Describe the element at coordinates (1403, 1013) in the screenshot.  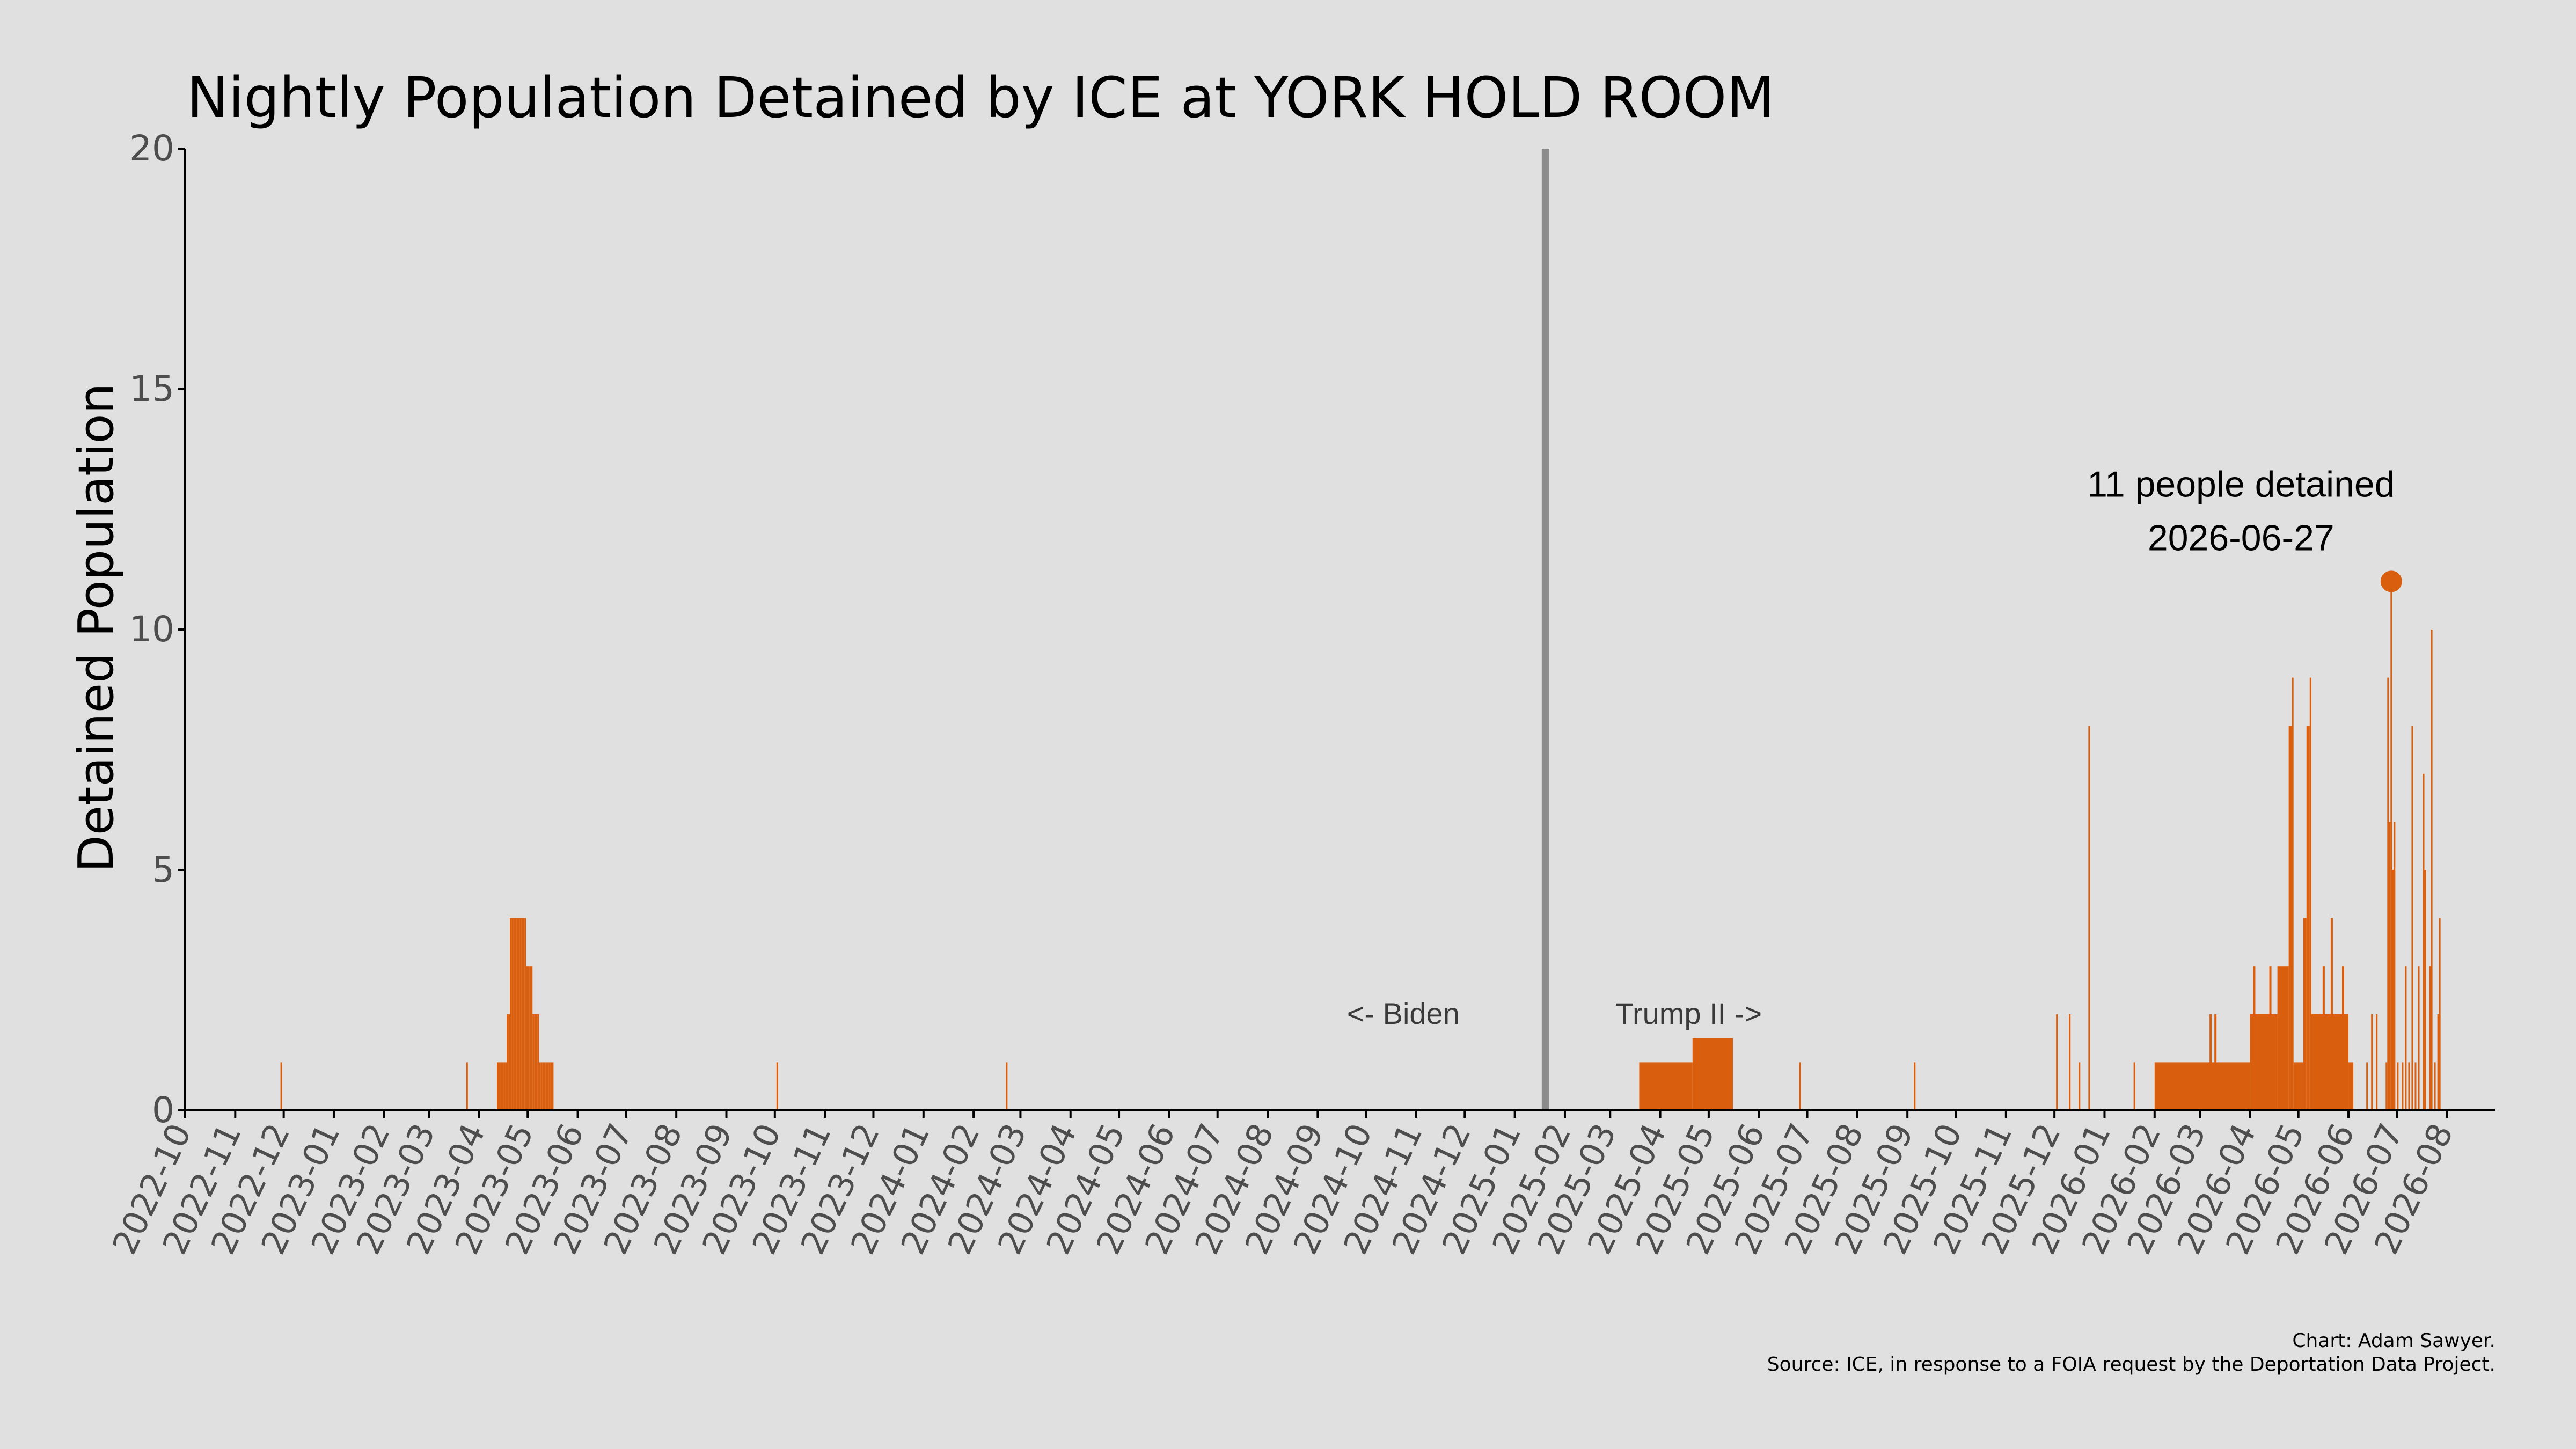
I see `era-label-biden: <- Biden` at that location.